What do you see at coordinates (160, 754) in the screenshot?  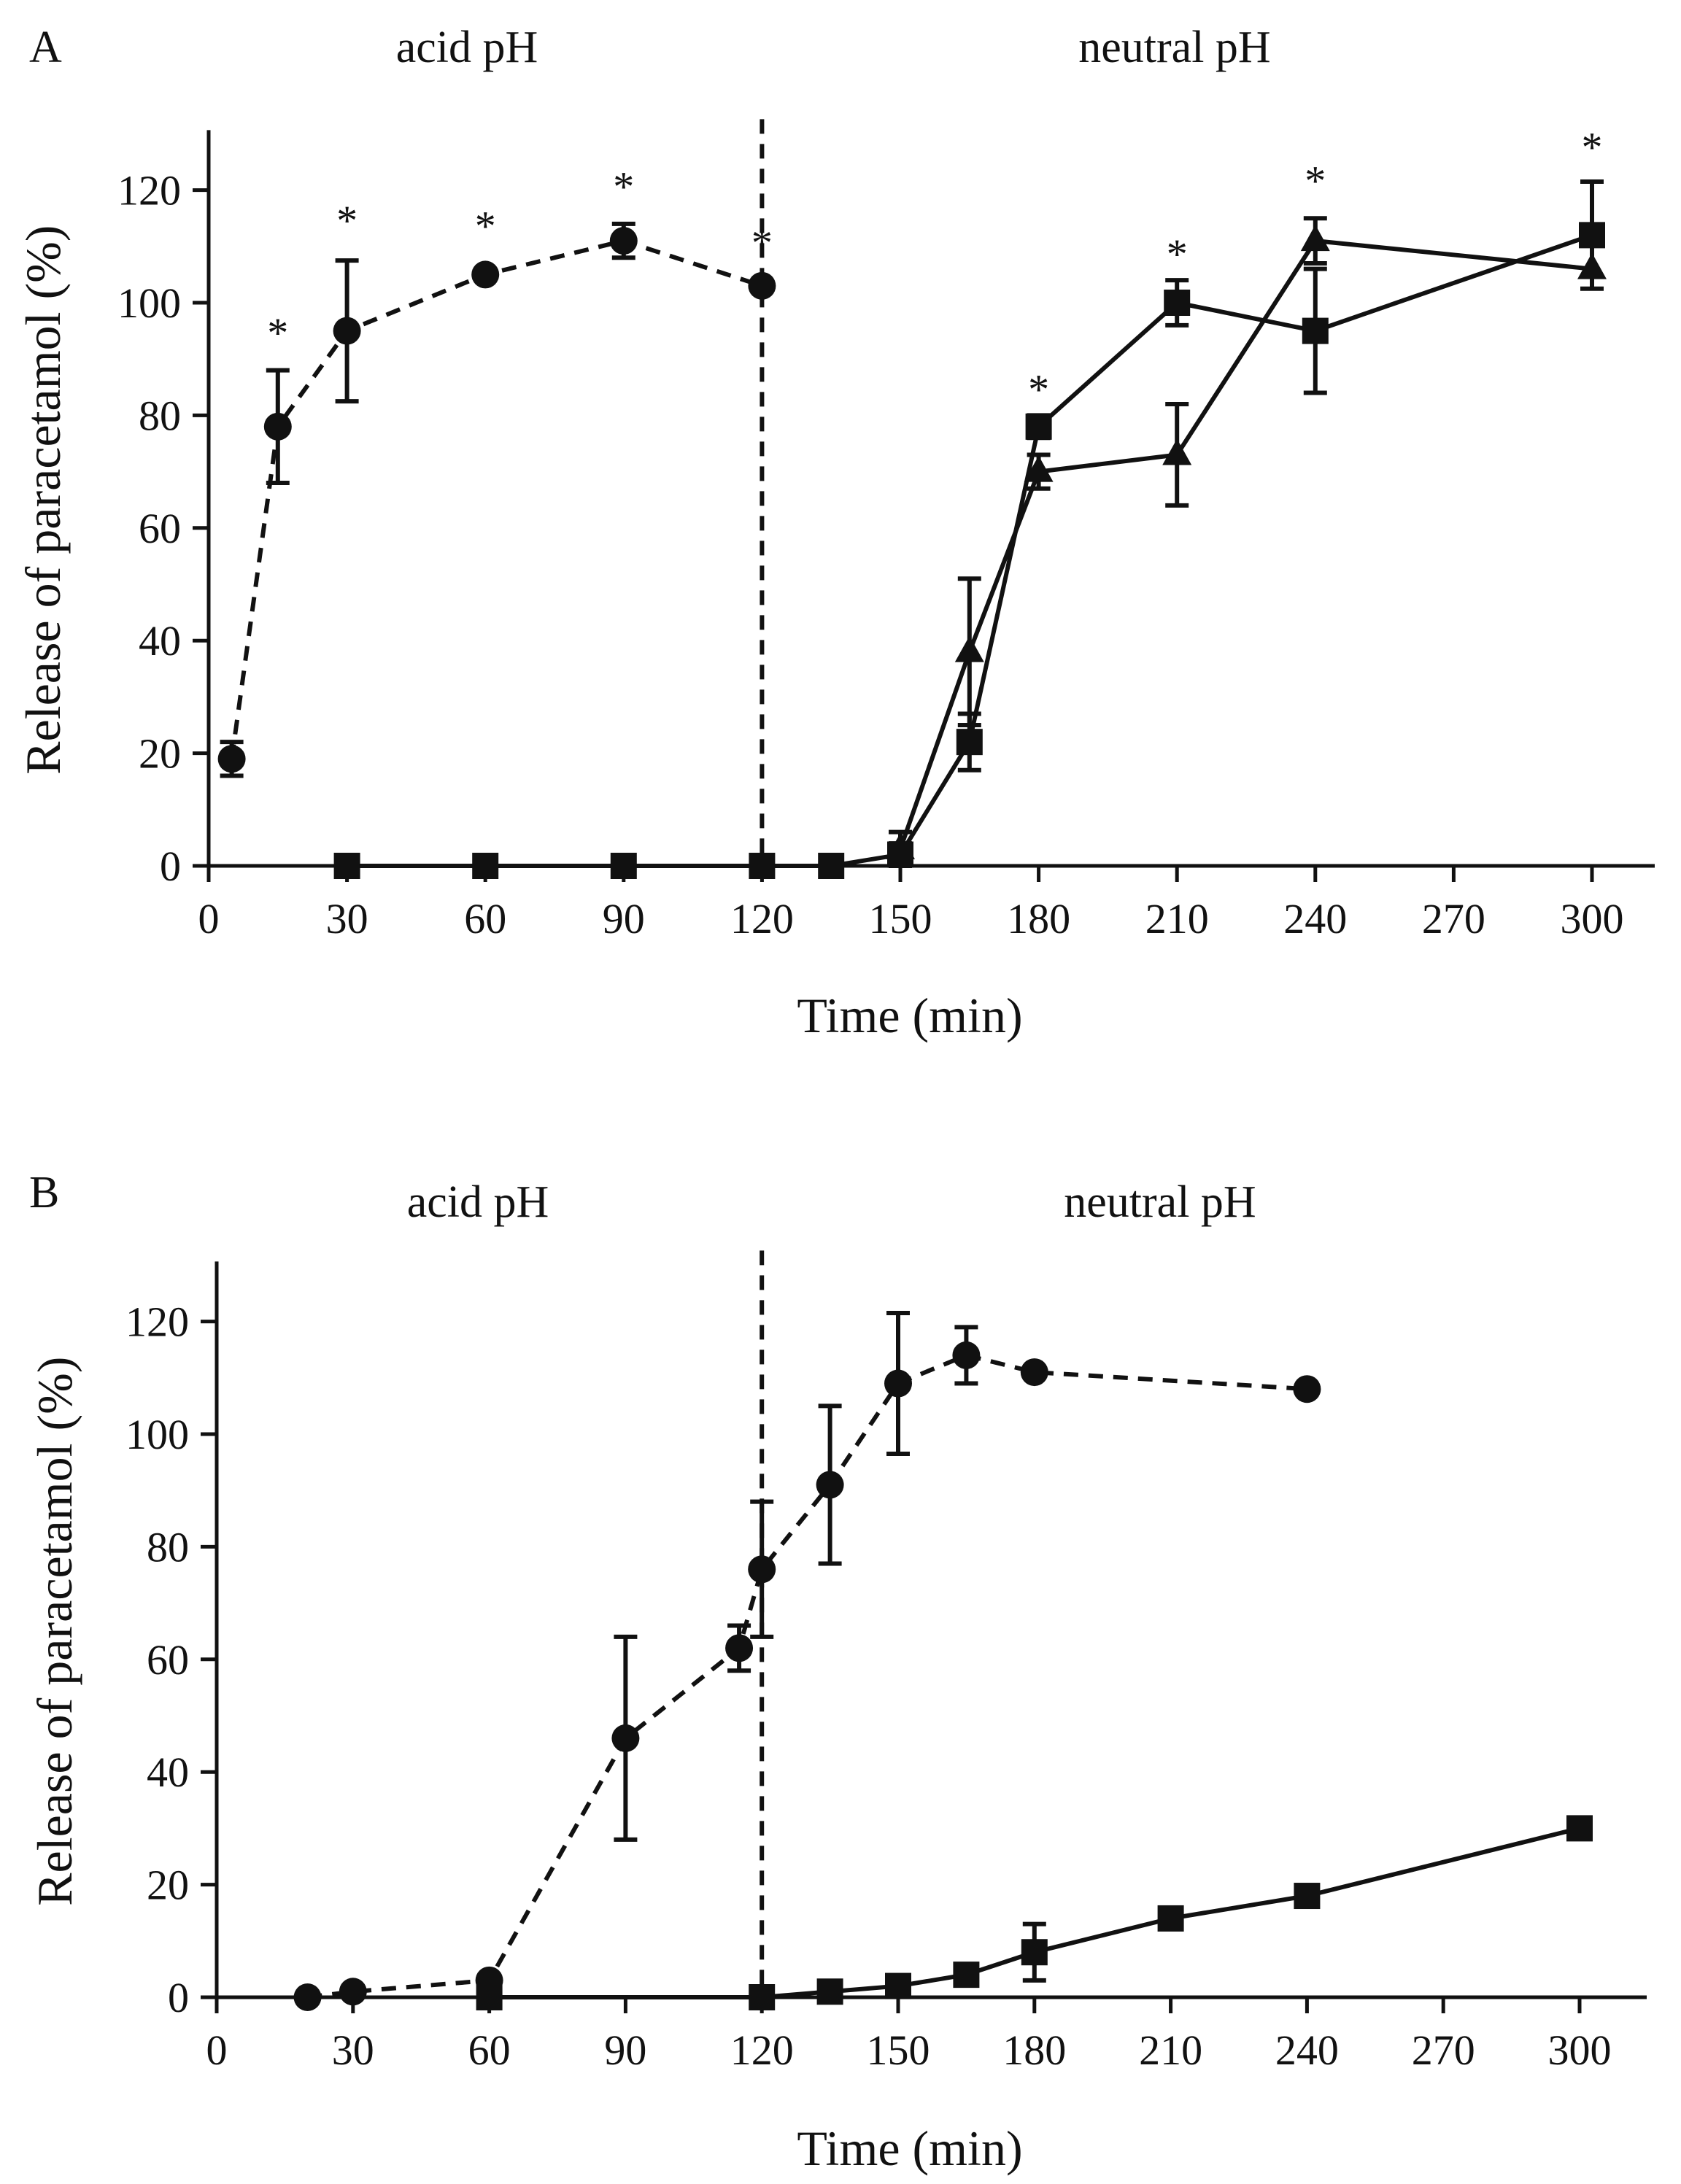 I see `y-tick-label: 20` at bounding box center [160, 754].